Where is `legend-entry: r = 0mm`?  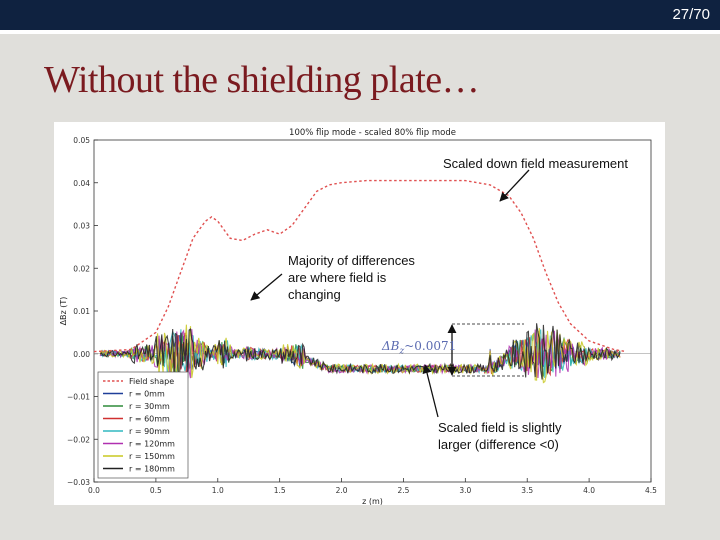
legend-entry: r = 0mm is located at coordinates (147, 394).